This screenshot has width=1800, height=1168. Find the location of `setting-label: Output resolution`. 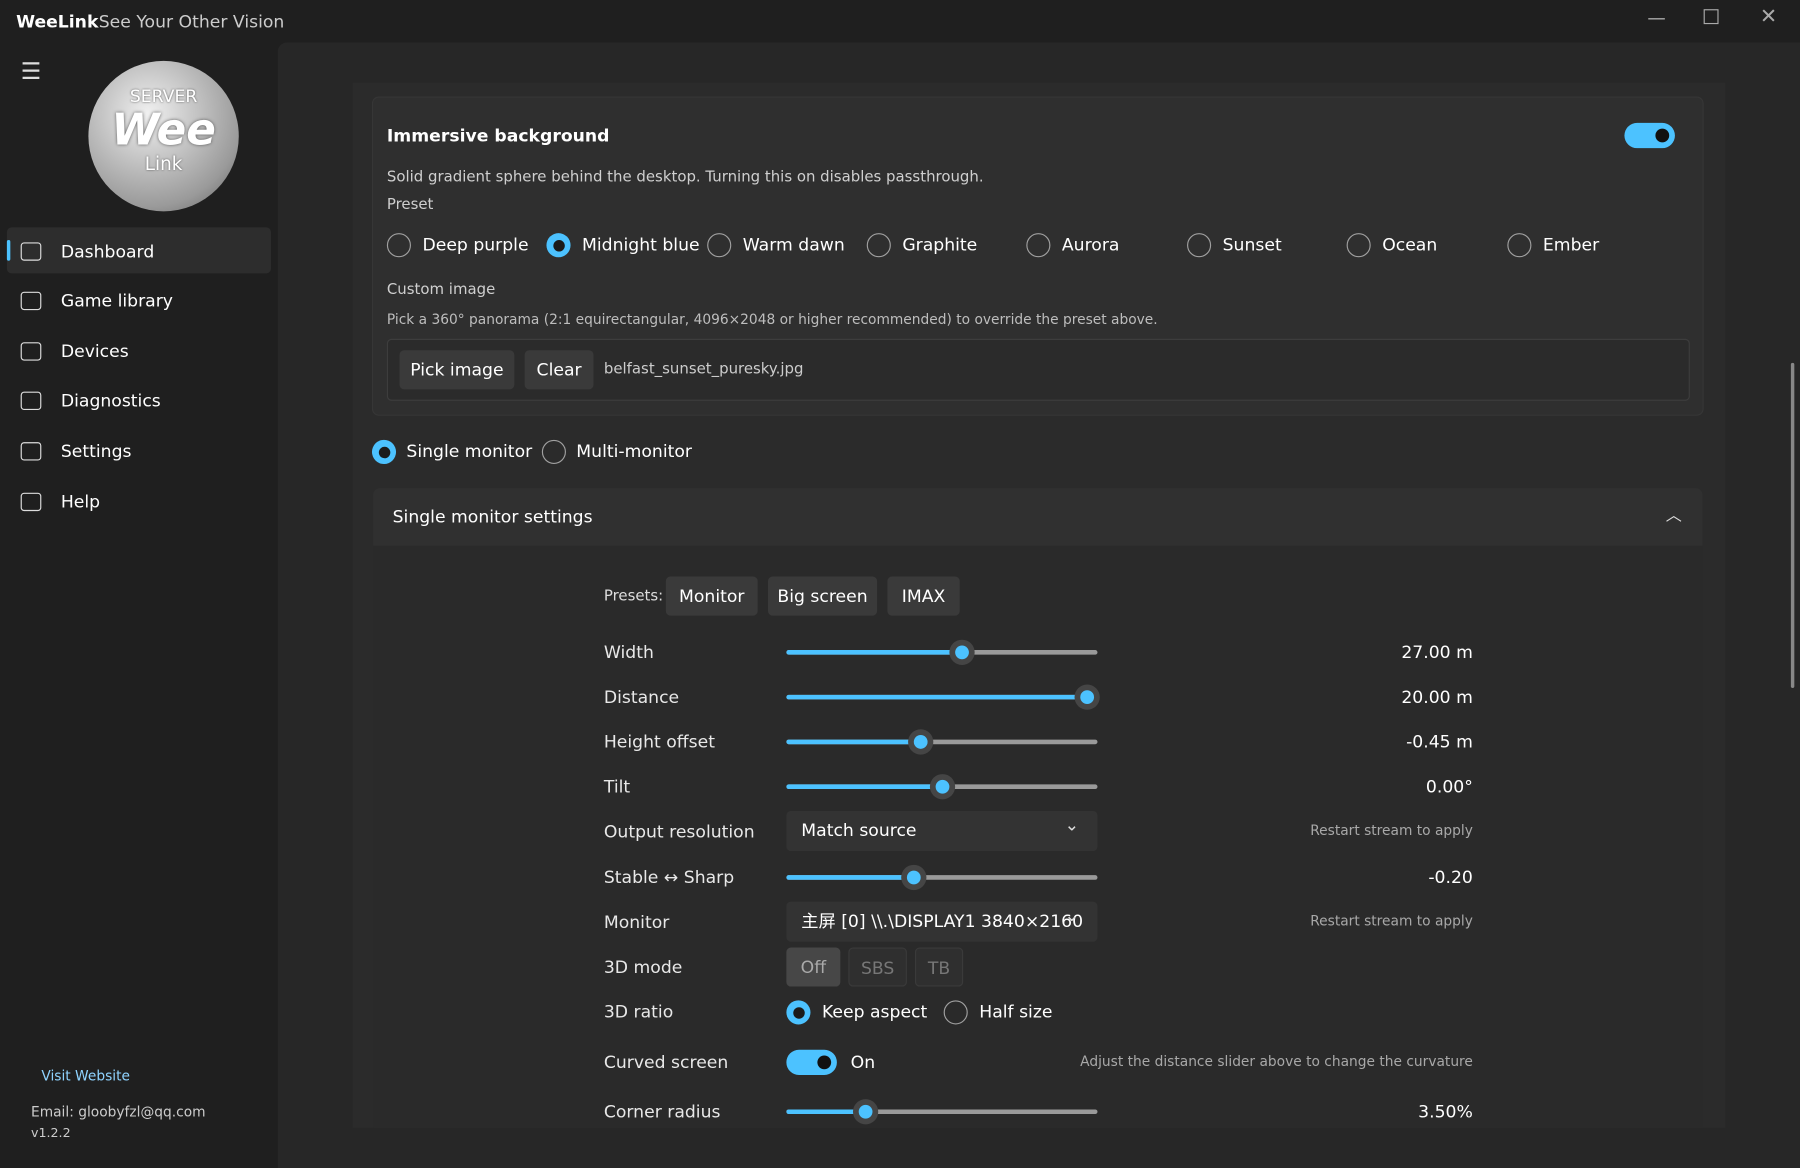

setting-label: Output resolution is located at coordinates (679, 831).